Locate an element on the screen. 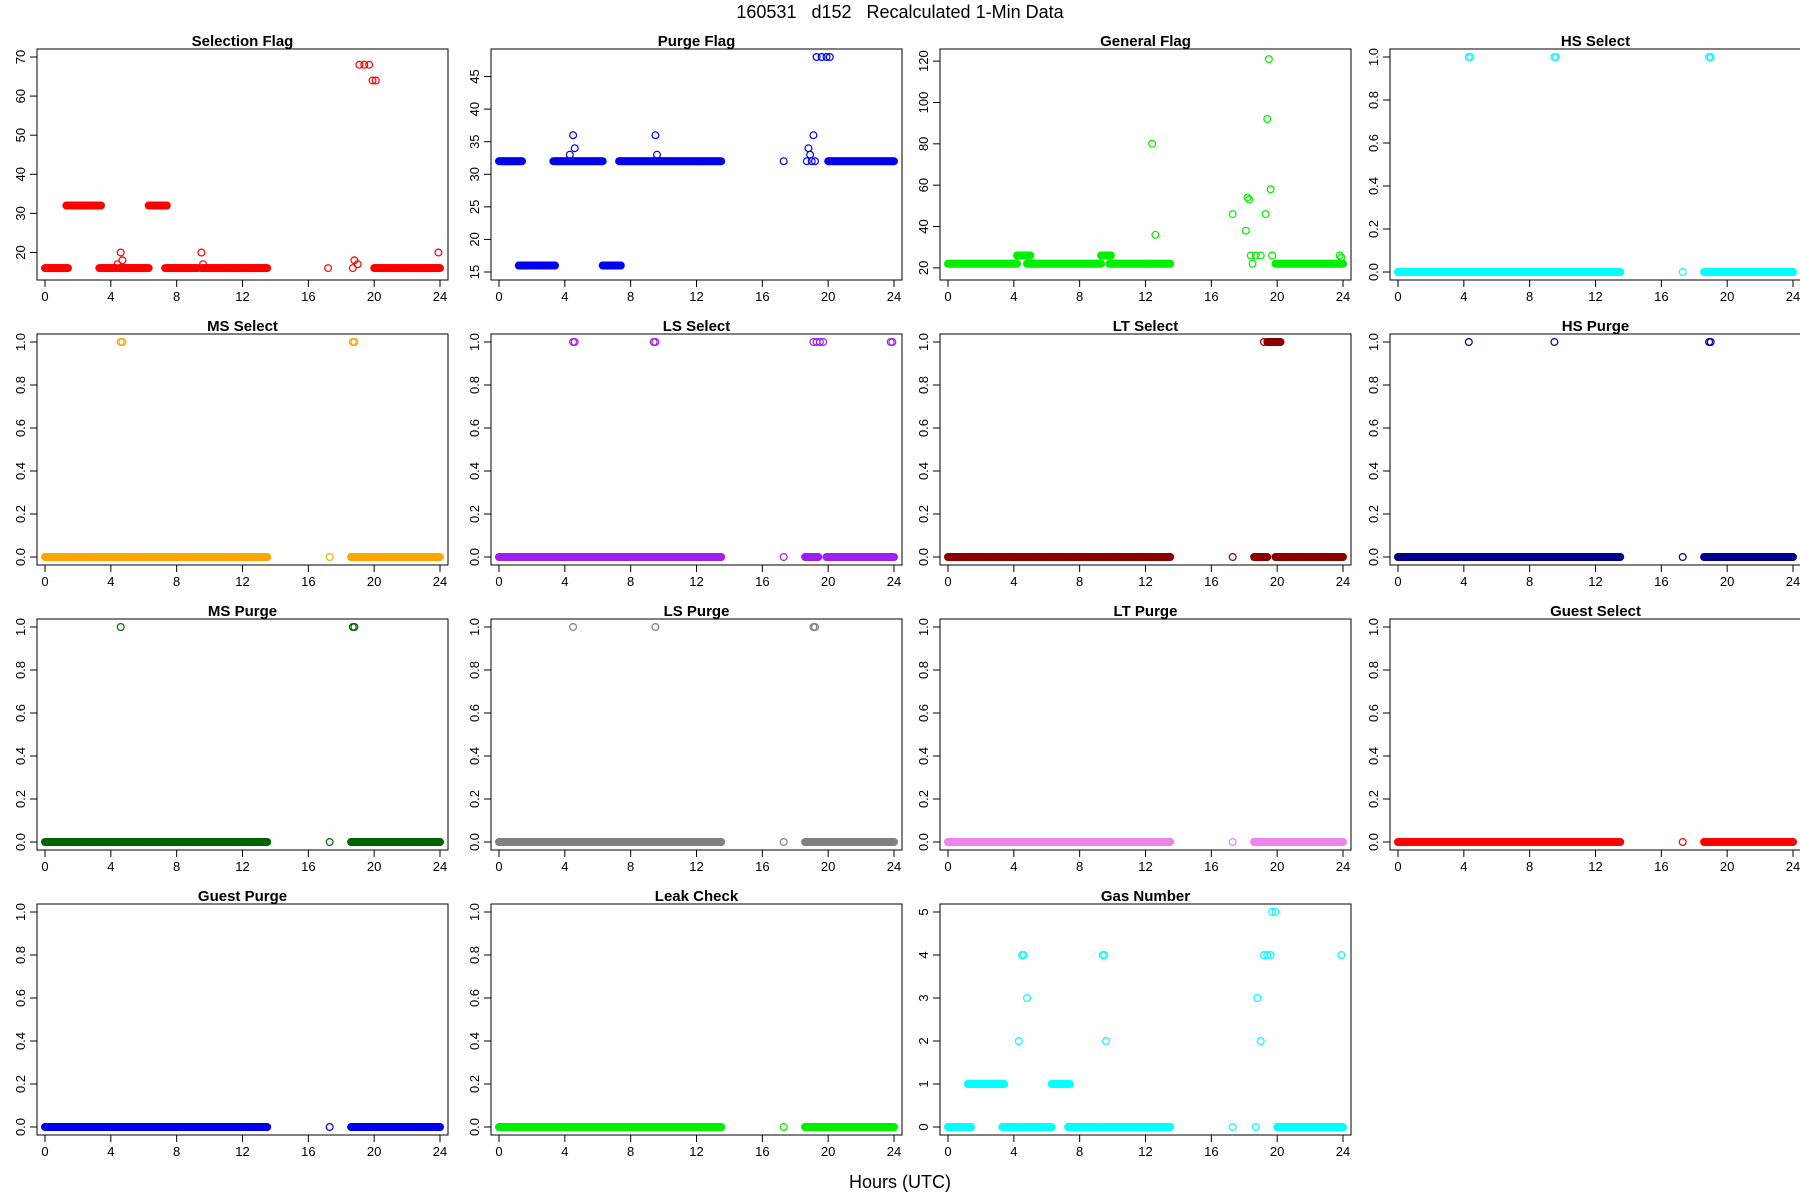  panel-title: General Flag is located at coordinates (1145, 41).